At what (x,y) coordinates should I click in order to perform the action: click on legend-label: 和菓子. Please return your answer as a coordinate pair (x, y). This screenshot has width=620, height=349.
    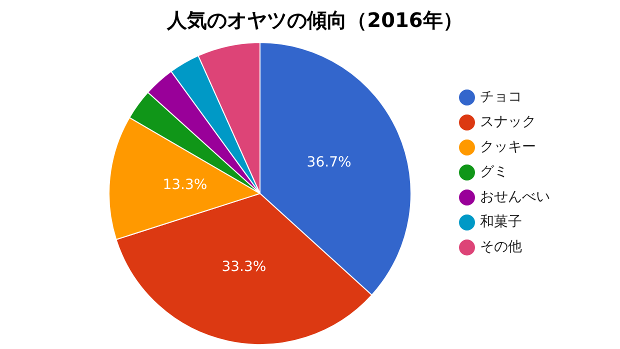
    Looking at the image, I should click on (501, 222).